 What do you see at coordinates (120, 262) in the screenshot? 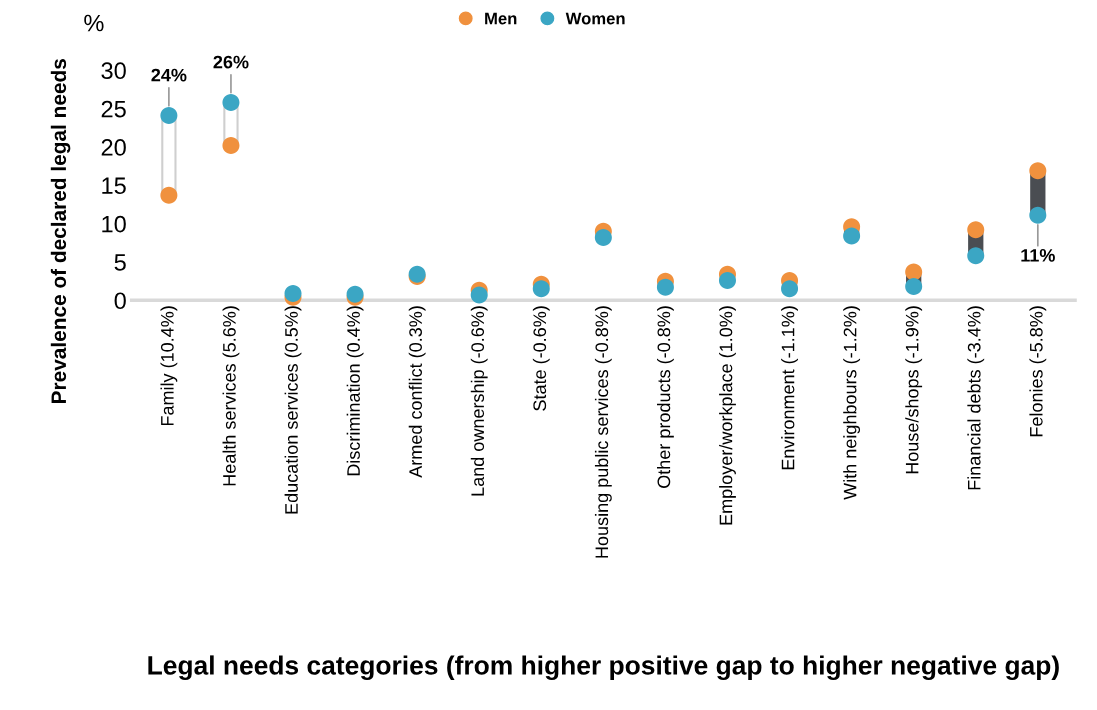
I see `y-tick-label: 5` at bounding box center [120, 262].